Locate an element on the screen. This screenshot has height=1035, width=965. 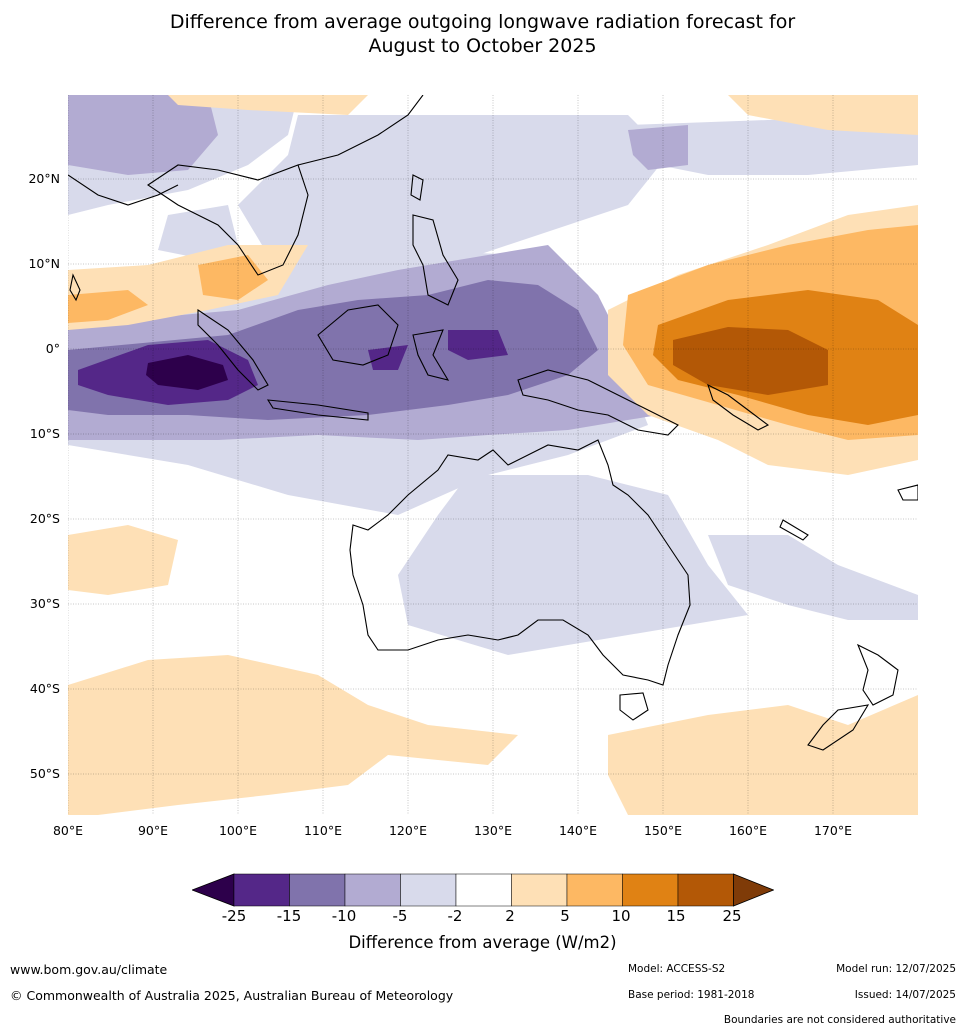
colorbar-tick: 2 is located at coordinates (510, 916).